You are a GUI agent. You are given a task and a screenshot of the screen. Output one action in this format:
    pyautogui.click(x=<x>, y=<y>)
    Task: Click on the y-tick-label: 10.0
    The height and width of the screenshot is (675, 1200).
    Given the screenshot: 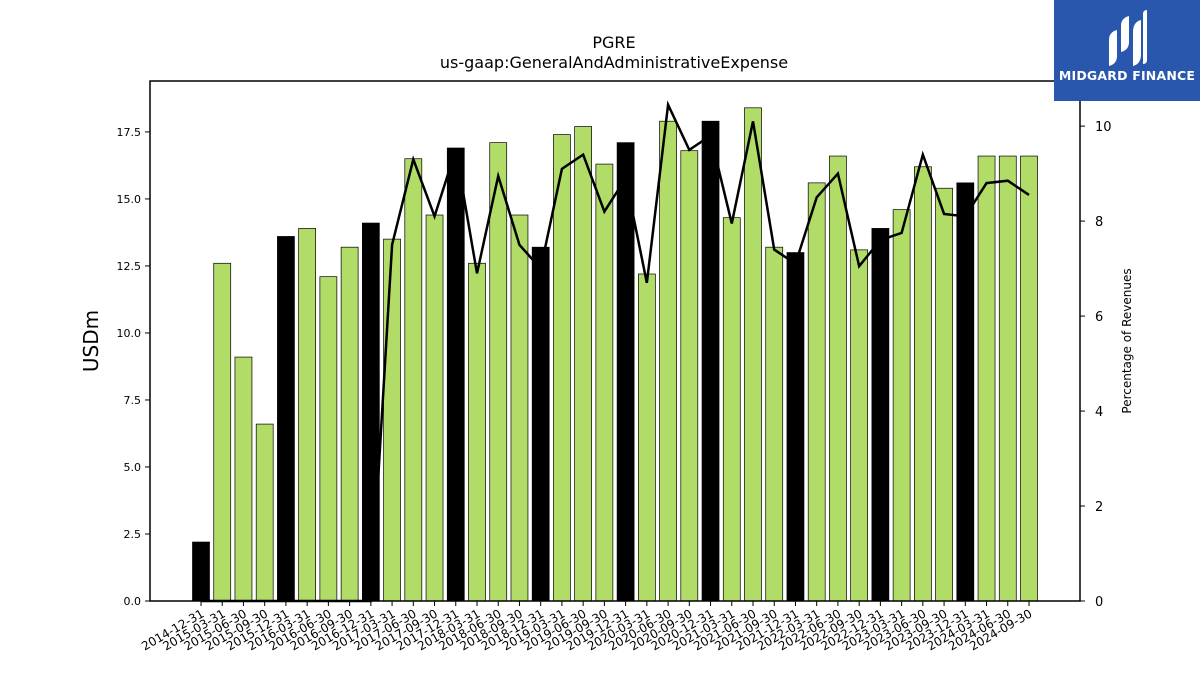 What is the action you would take?
    pyautogui.click(x=129, y=333)
    